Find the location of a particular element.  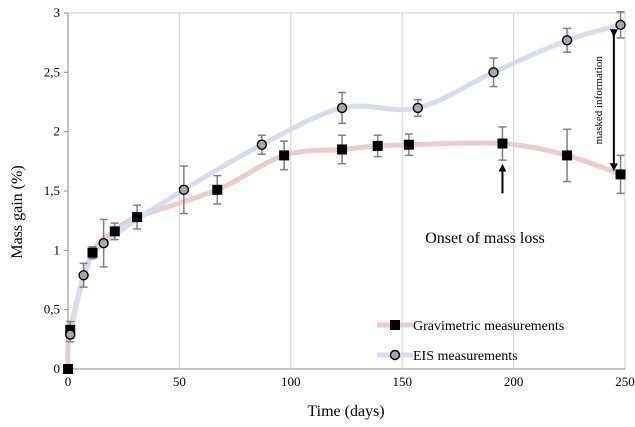

legend: Gravimetric measurements EIS measurements is located at coordinates (470, 341).